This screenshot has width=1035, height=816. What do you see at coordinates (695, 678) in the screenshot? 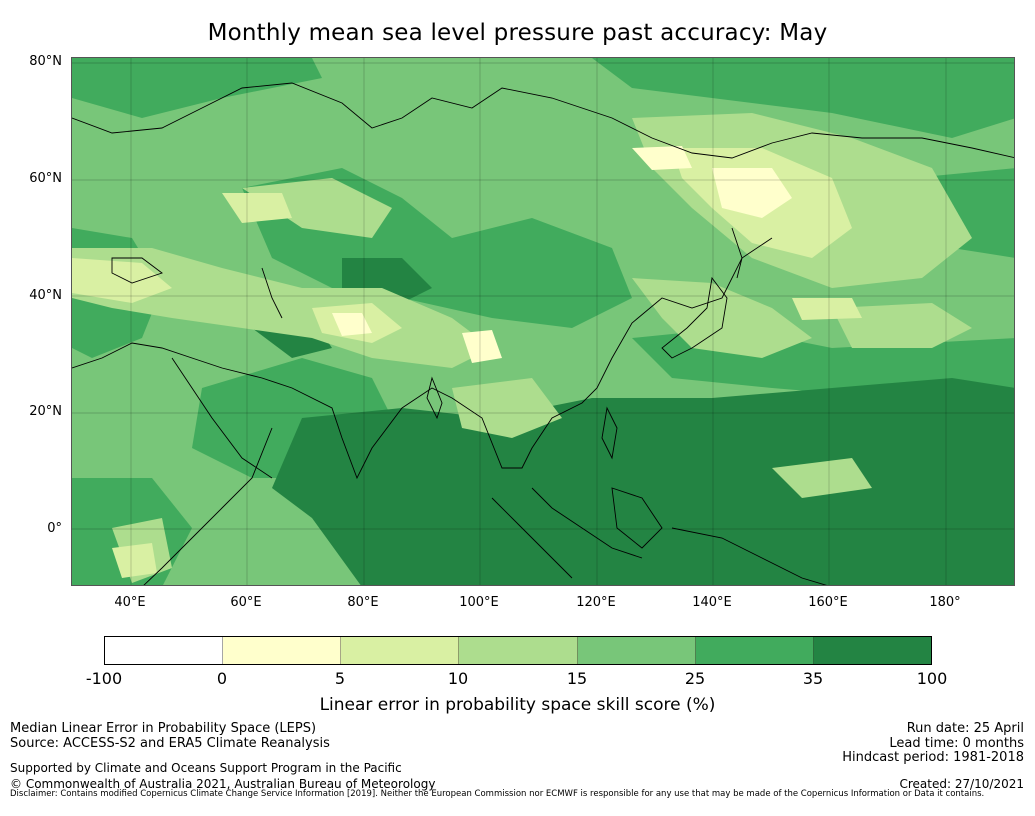
I see `colorbar-tick-5: 25` at bounding box center [695, 678].